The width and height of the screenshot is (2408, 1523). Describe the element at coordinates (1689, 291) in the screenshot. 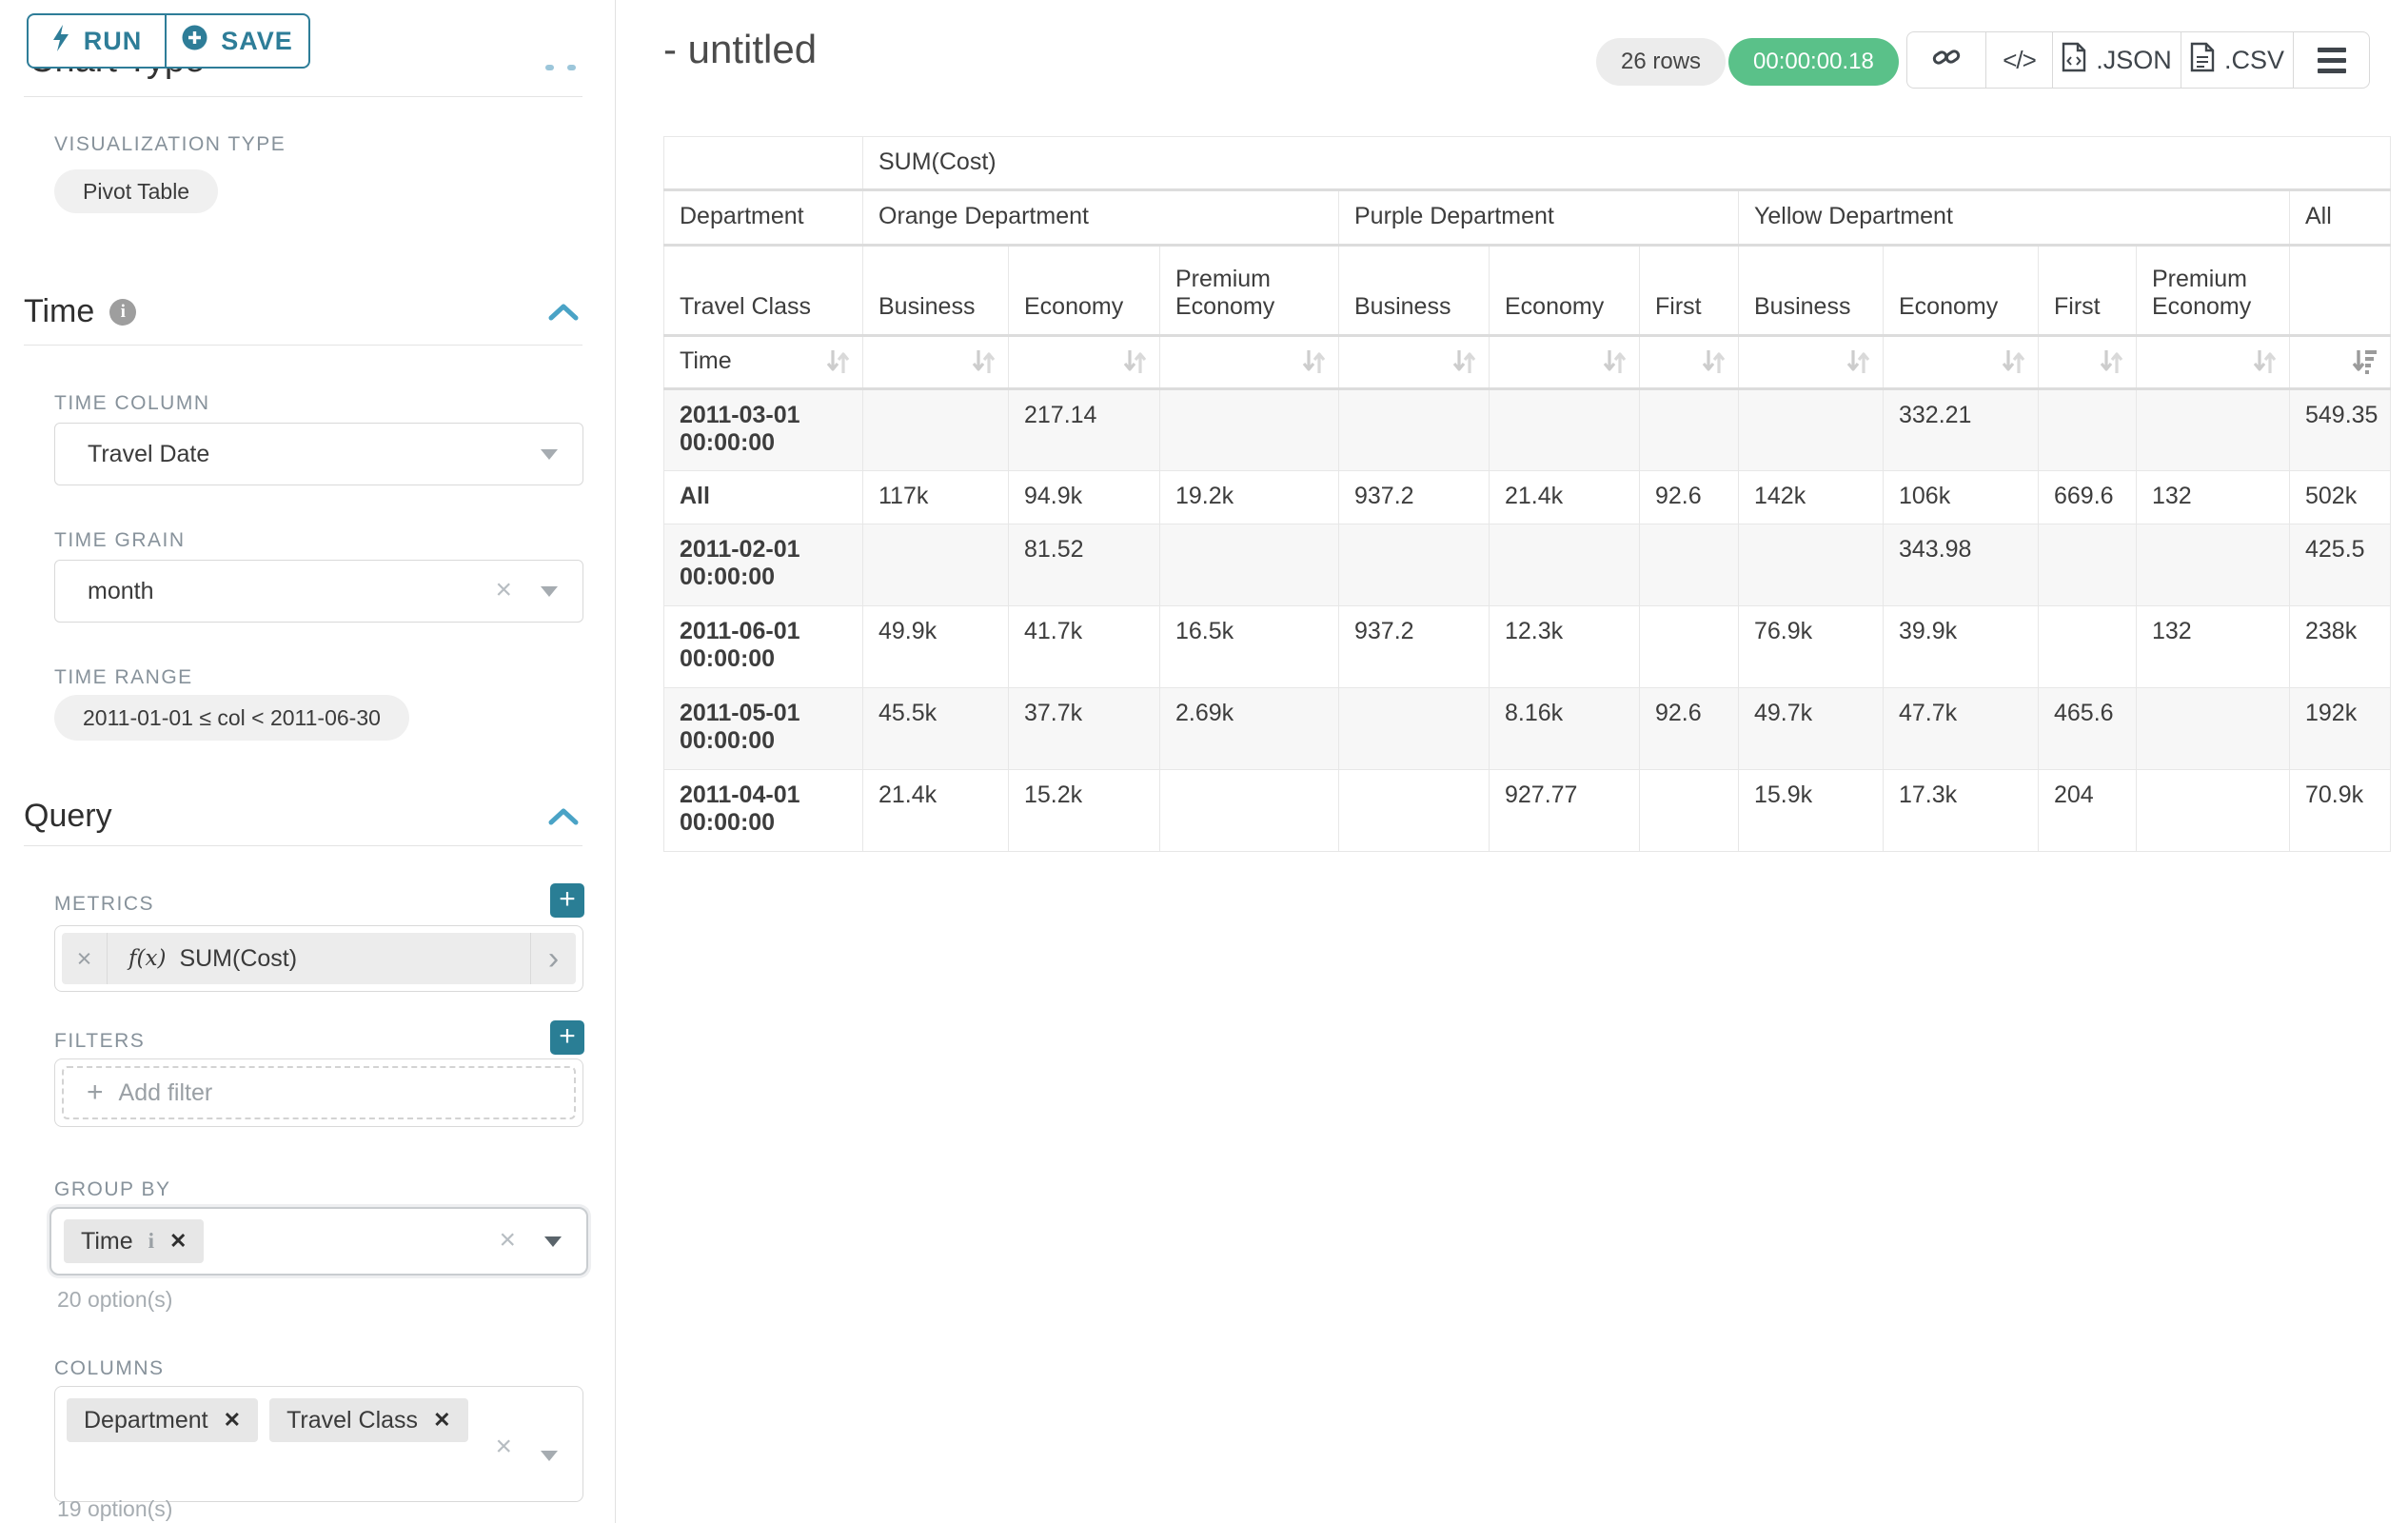

I see `column-header: First` at that location.